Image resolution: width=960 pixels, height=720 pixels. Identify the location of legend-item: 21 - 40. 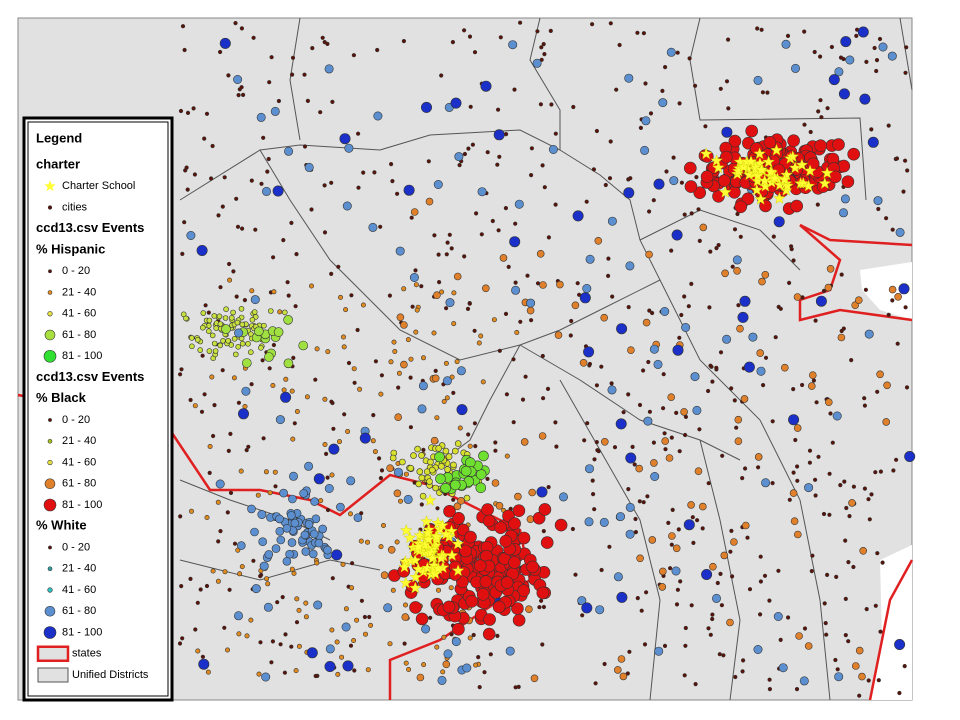
(79, 441).